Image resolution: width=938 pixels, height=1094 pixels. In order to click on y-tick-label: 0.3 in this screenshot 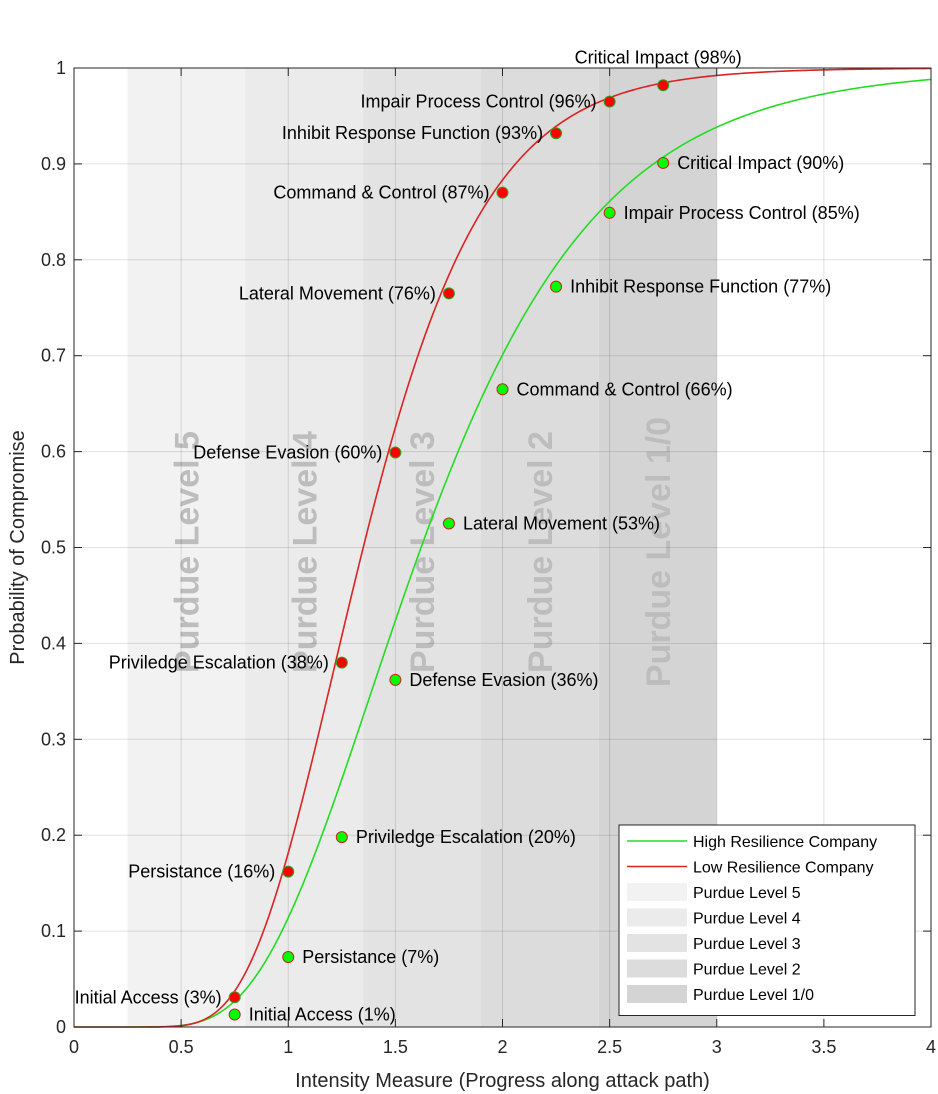, I will do `click(53, 739)`.